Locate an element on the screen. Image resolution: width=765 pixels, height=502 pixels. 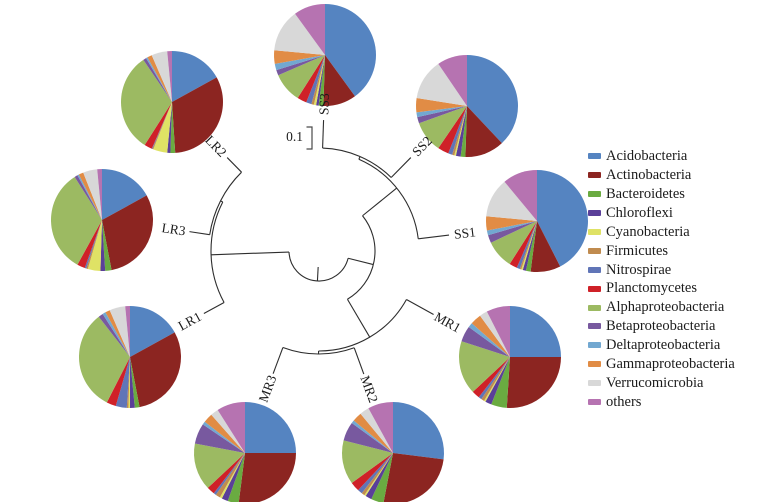
legend-label: Cyanobacteria is located at coordinates (648, 231).